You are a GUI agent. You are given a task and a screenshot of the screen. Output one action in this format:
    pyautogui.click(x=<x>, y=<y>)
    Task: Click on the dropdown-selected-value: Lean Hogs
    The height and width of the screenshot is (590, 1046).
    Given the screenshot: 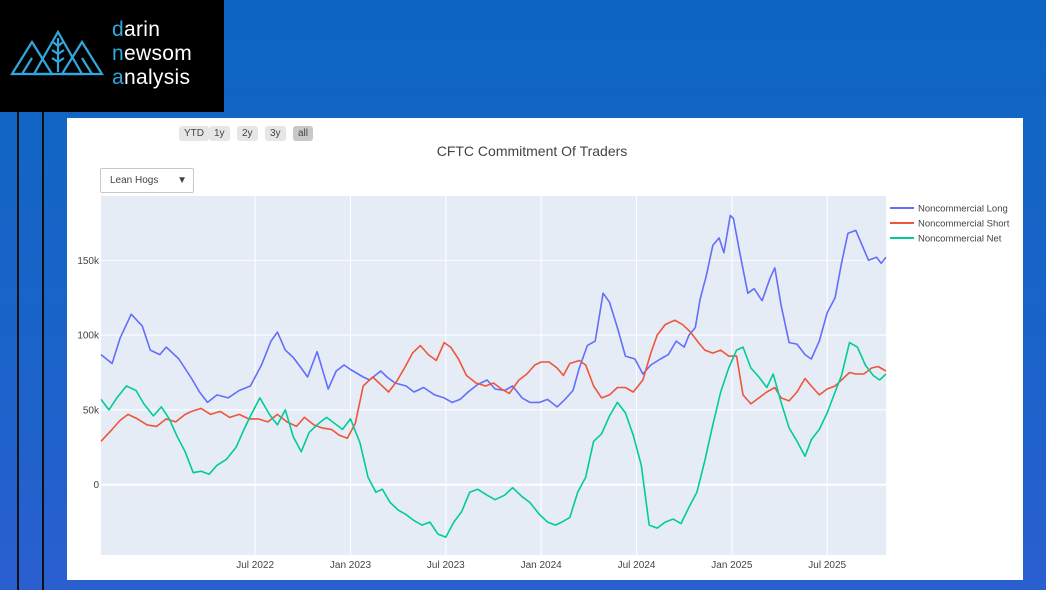 What is the action you would take?
    pyautogui.click(x=134, y=180)
    